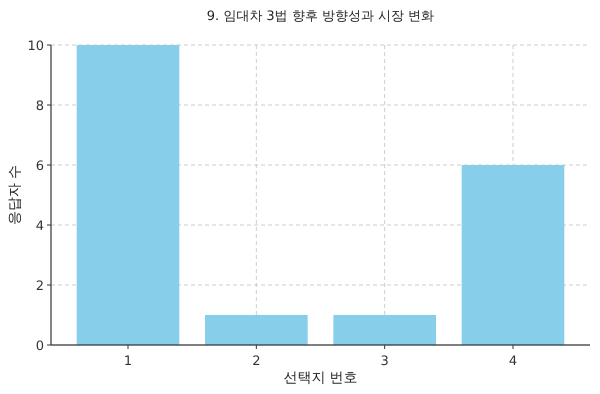 The width and height of the screenshot is (600, 394). I want to click on x-tick-label: 3, so click(384, 361).